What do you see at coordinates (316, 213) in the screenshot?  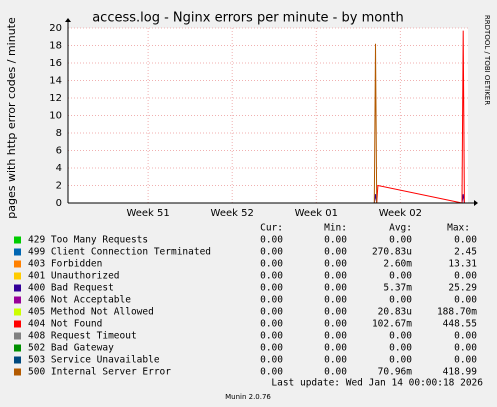 I see `x-tick-label: Week 01` at bounding box center [316, 213].